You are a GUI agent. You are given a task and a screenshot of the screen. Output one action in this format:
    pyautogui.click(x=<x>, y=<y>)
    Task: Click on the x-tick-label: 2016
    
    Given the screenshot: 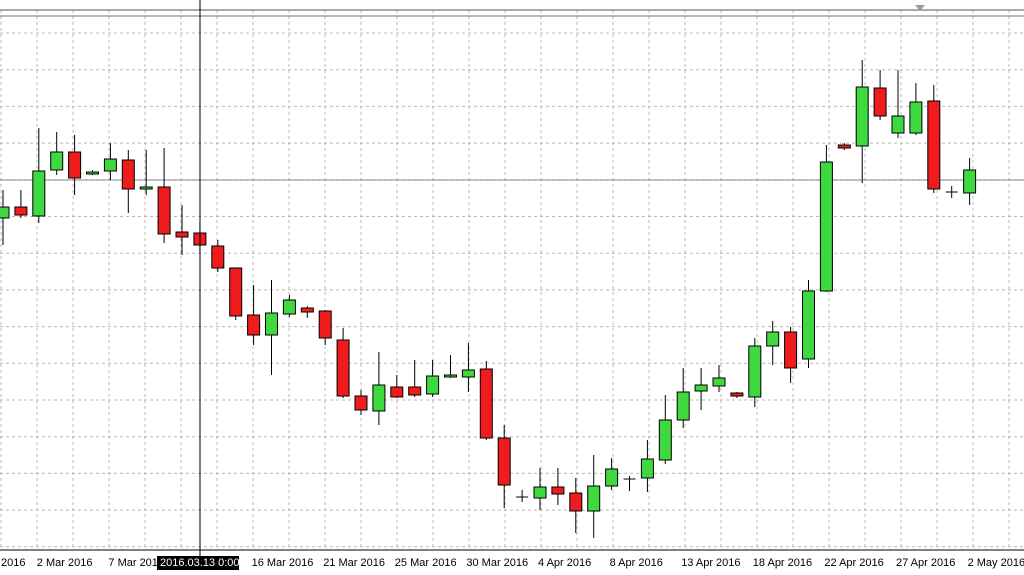 What is the action you would take?
    pyautogui.click(x=13, y=563)
    